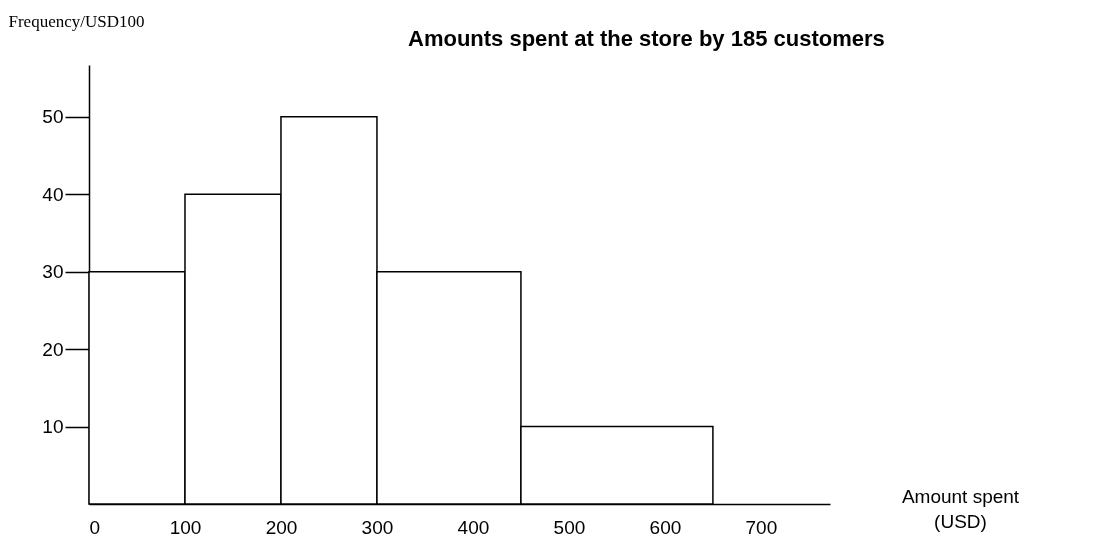 The image size is (1110, 539). Describe the element at coordinates (53, 427) in the screenshot. I see `y-tick-label: 10` at that location.